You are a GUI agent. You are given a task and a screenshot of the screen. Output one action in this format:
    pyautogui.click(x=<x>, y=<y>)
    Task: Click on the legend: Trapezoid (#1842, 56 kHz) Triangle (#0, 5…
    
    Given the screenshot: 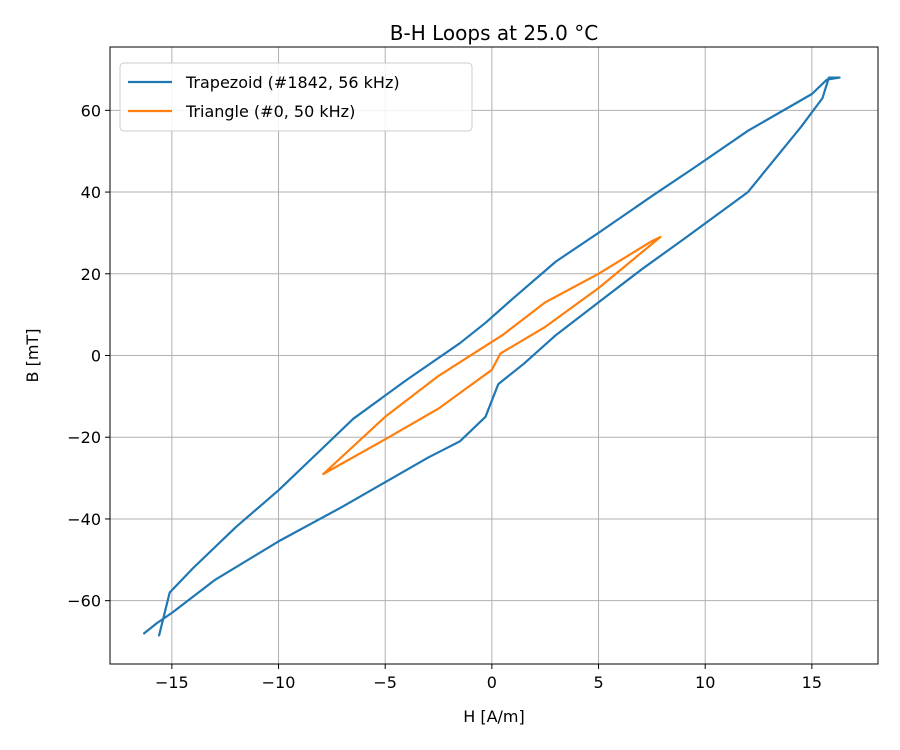 What is the action you would take?
    pyautogui.click(x=296, y=97)
    